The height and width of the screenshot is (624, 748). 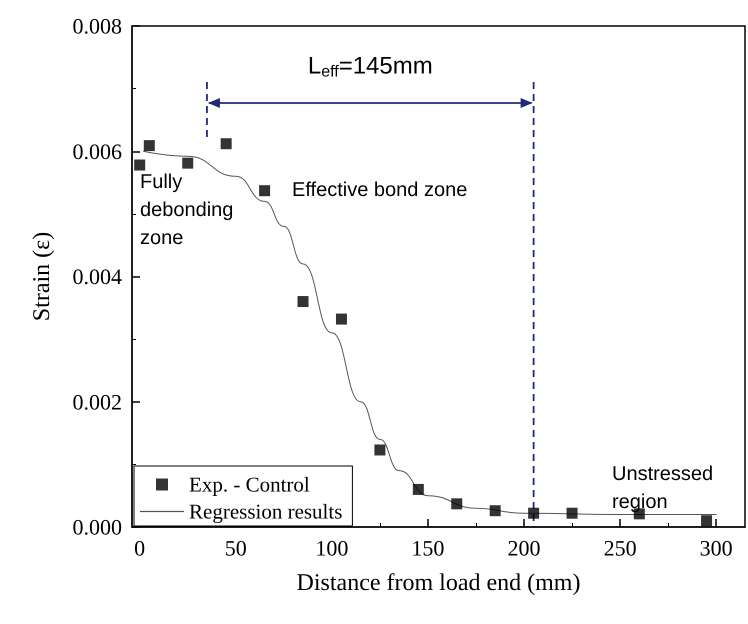 What do you see at coordinates (97, 276) in the screenshot?
I see `y-tick-label: 0.004` at bounding box center [97, 276].